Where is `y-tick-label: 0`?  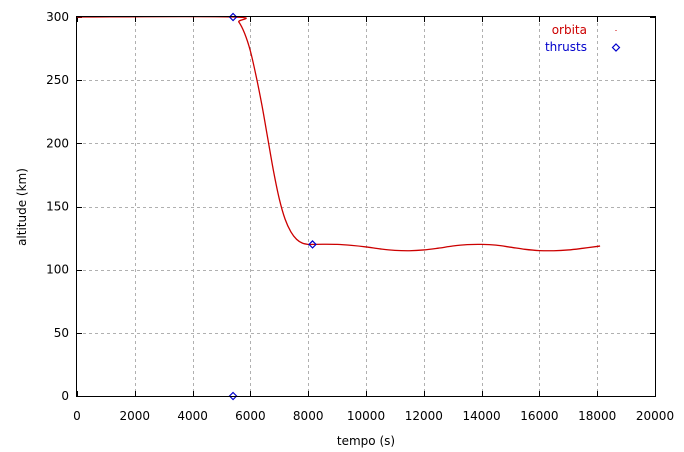 y-tick-label: 0 is located at coordinates (65, 396).